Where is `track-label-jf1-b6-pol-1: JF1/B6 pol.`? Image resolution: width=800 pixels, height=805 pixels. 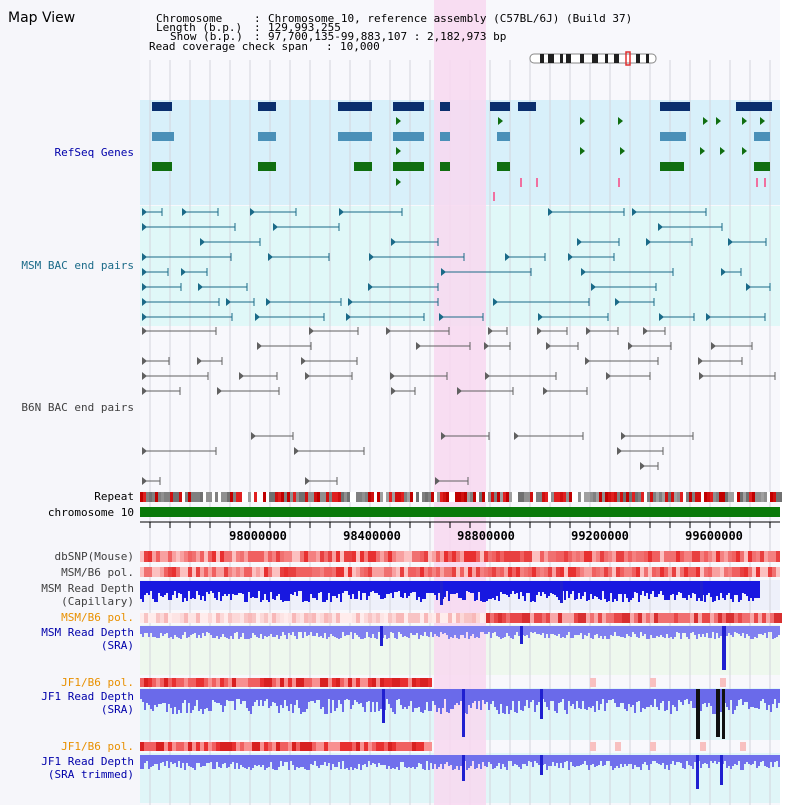
track-label-jf1-b6-pol-1: JF1/B6 pol. is located at coordinates (97, 682).